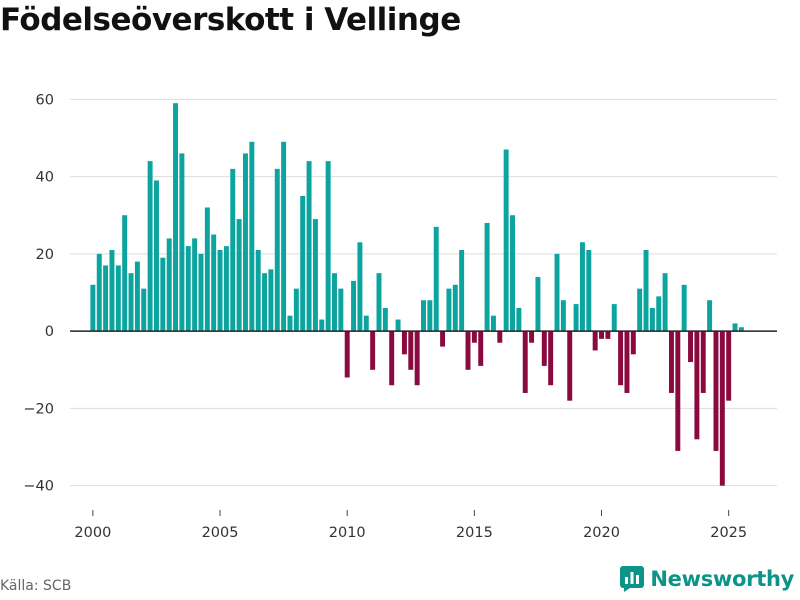 The height and width of the screenshot is (600, 800). What do you see at coordinates (230, 20) in the screenshot?
I see `chart-title: Födelseöverskott i Vellinge` at bounding box center [230, 20].